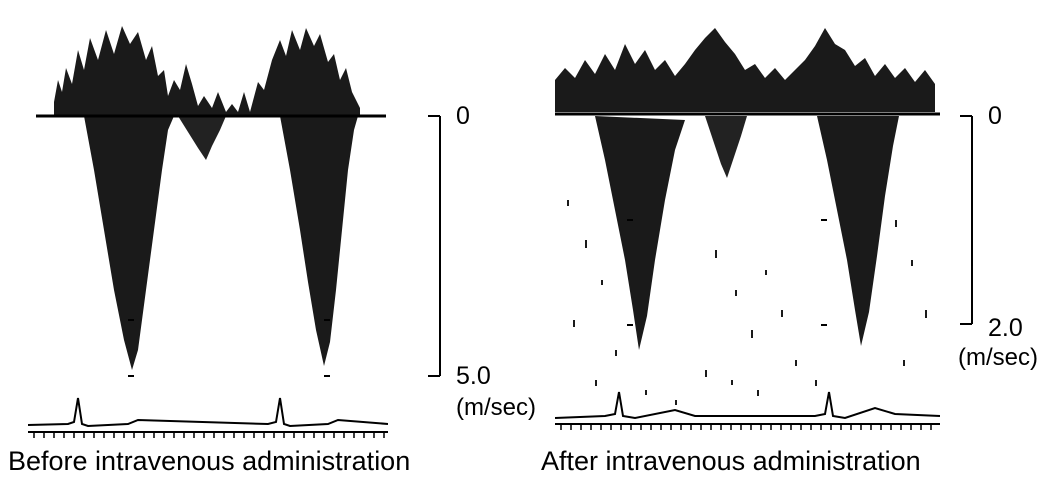  What do you see at coordinates (209, 461) in the screenshot?
I see `caption-before: Before intravenous administration` at bounding box center [209, 461].